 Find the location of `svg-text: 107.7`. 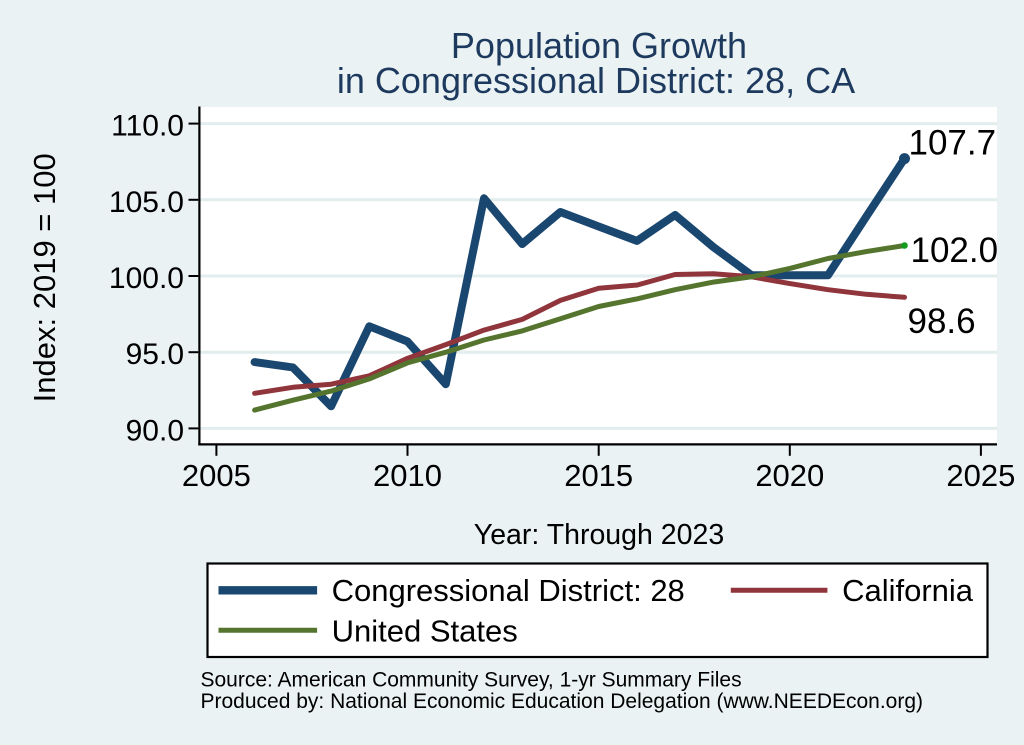

svg-text: 107.7 is located at coordinates (953, 143).